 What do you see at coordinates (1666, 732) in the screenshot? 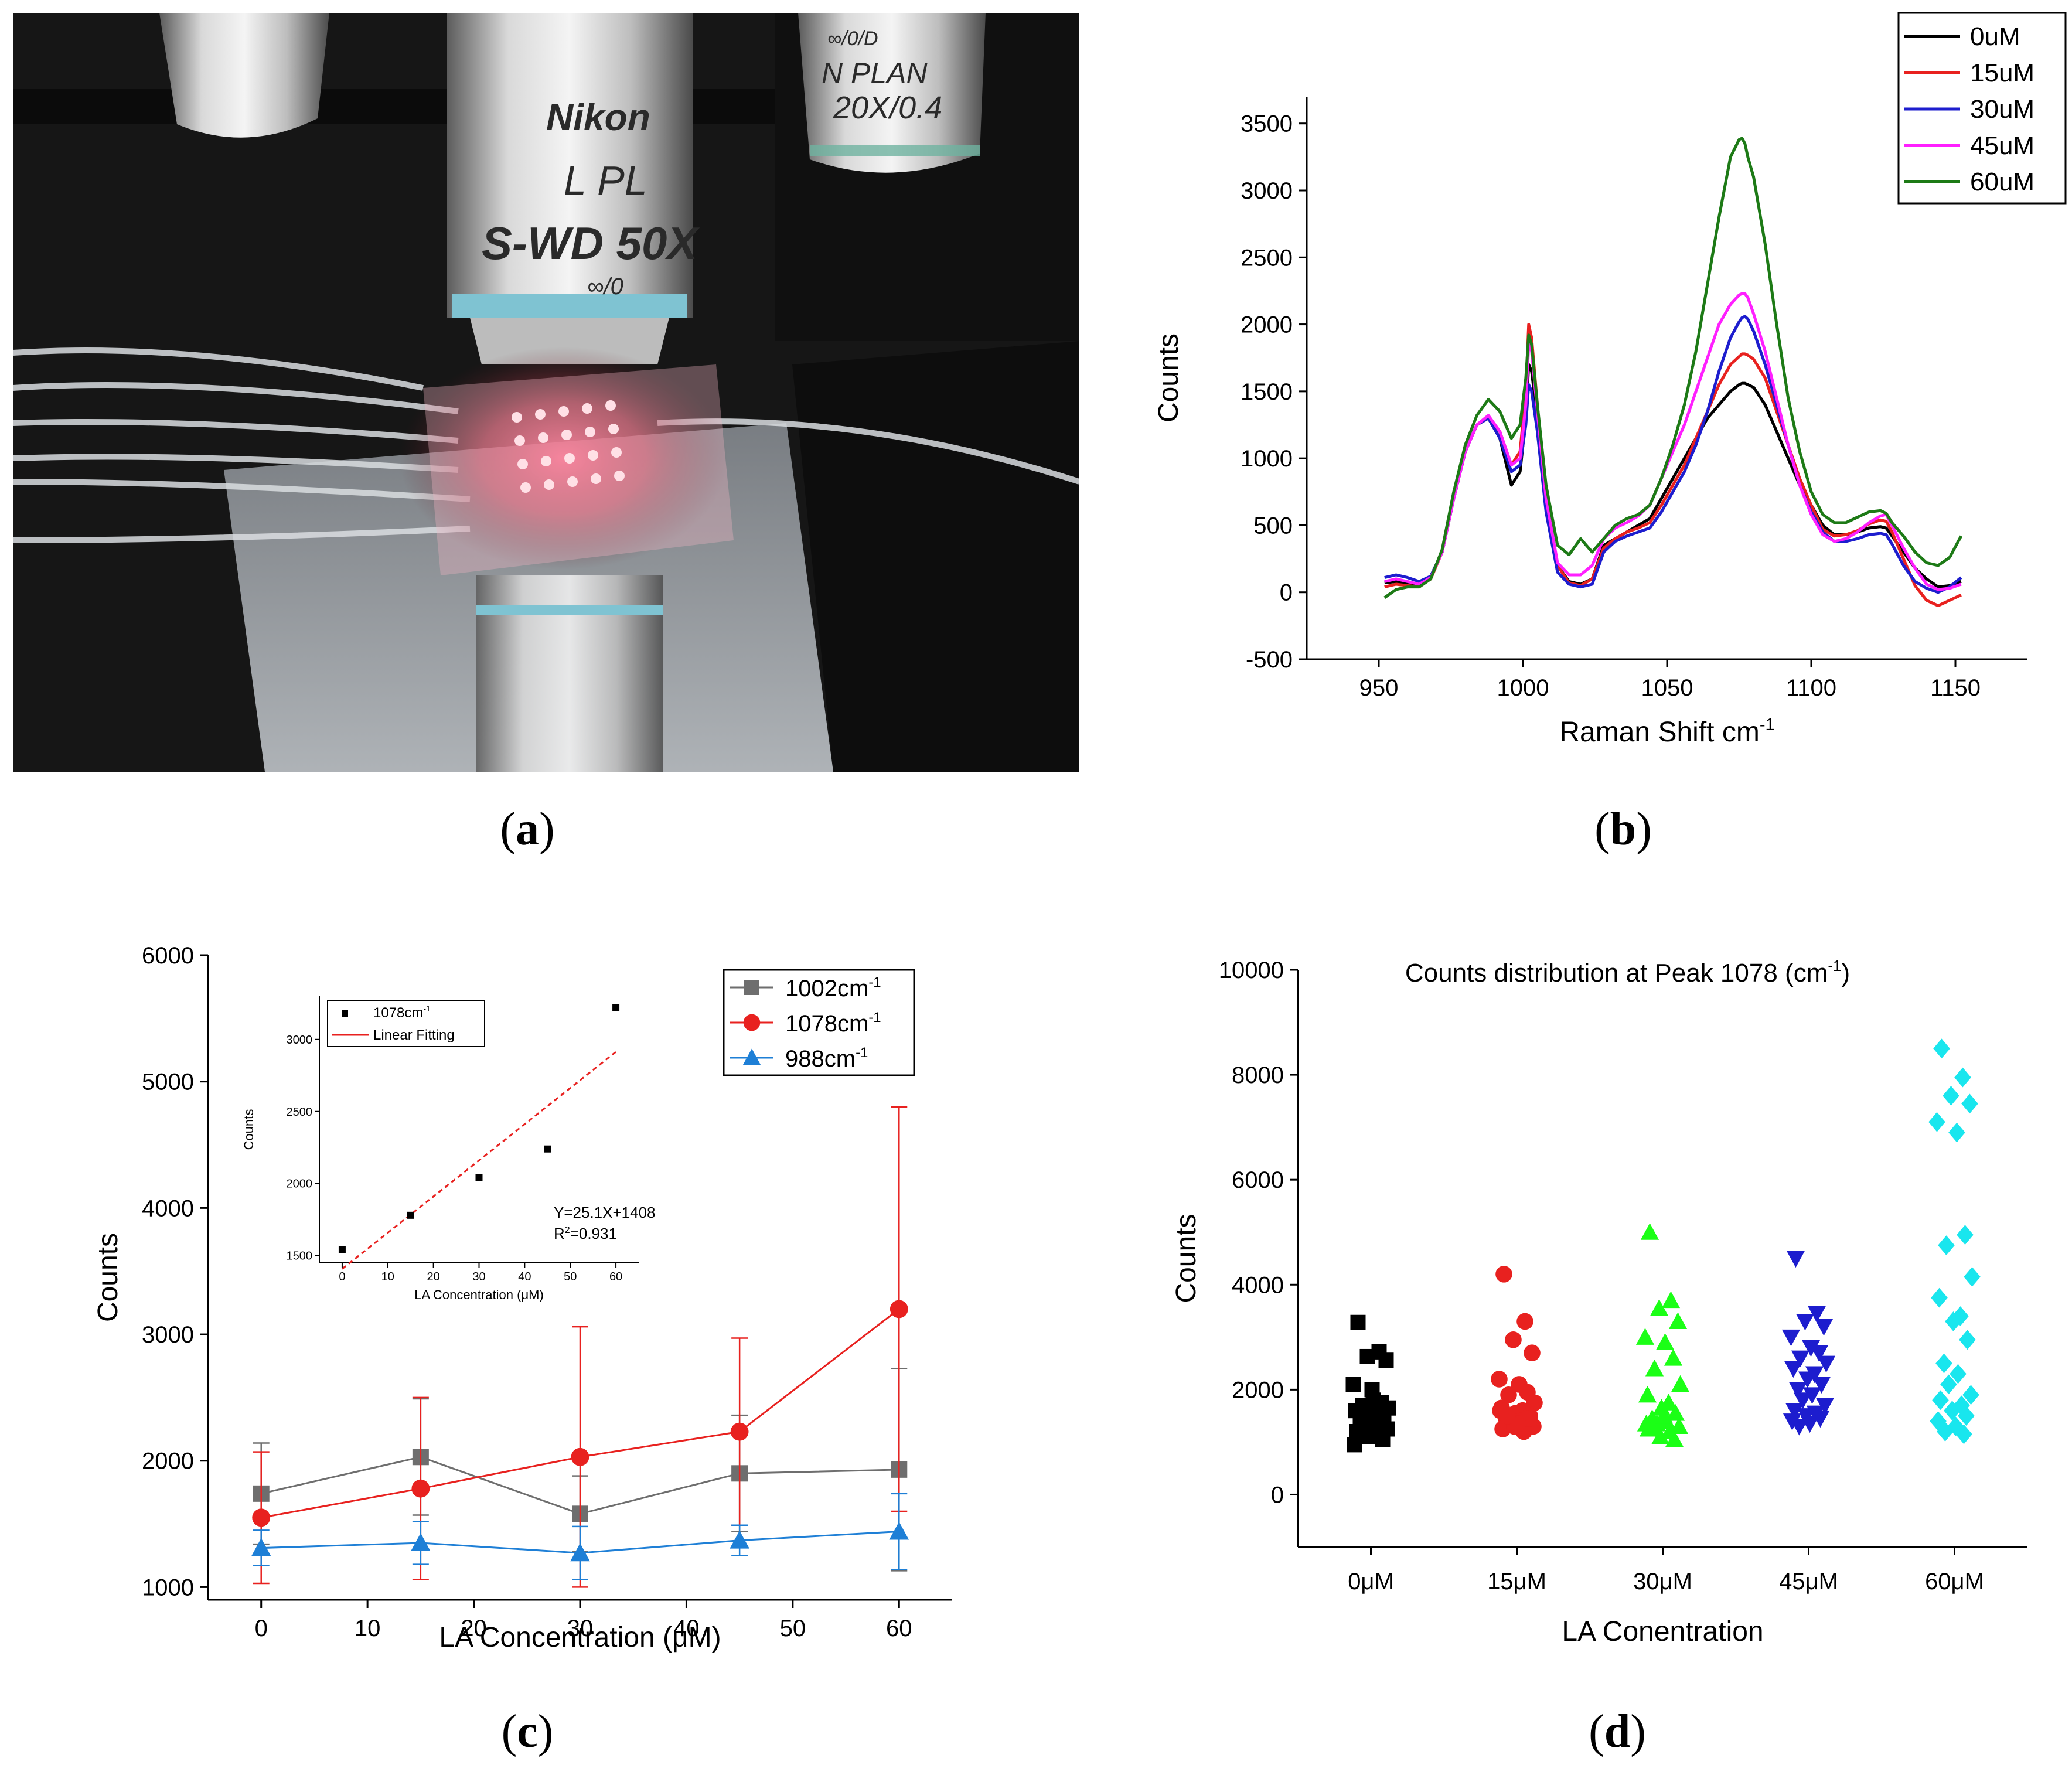
I see `x-axis-label: Raman Shift cm-1` at bounding box center [1666, 732].